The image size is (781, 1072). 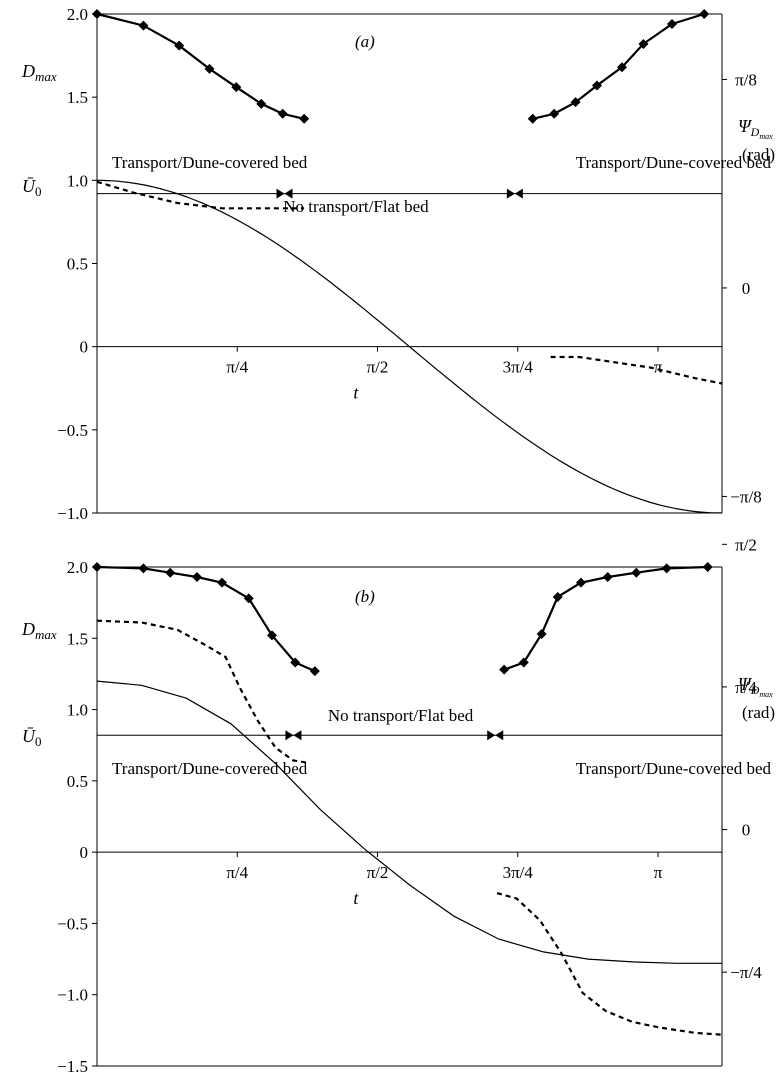 What do you see at coordinates (746, 687) in the screenshot?
I see `y2-tick-label: π/4` at bounding box center [746, 687].